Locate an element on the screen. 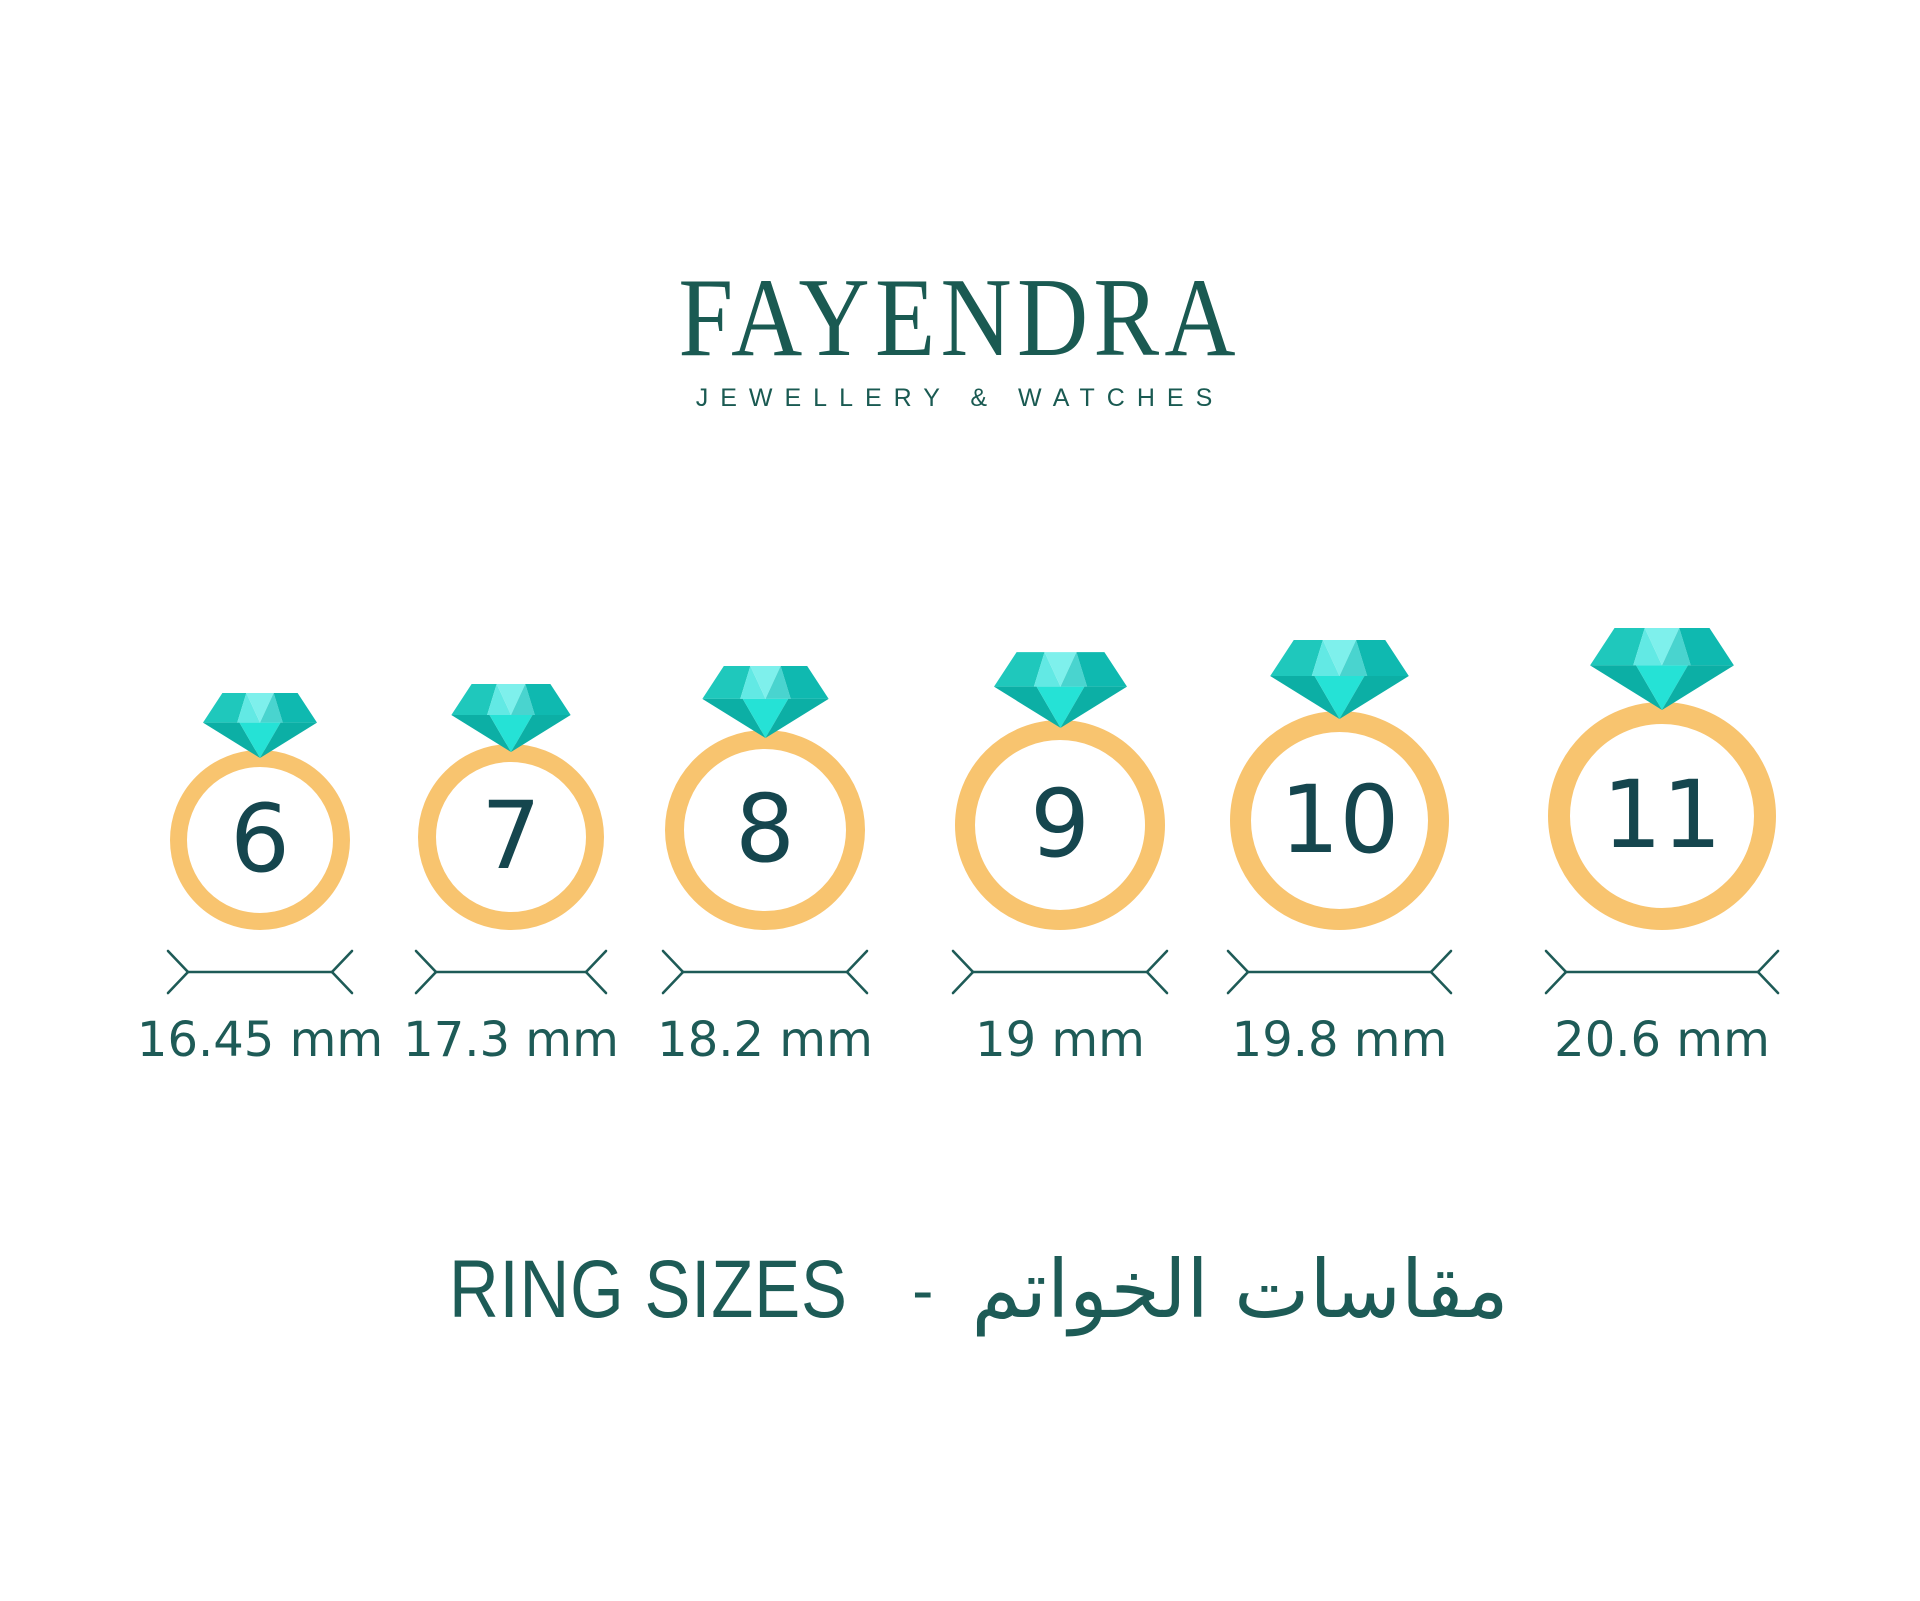 This screenshot has width=1920, height=1601. ring-size-11-group: 11 20.6 mm is located at coordinates (1662, 848).